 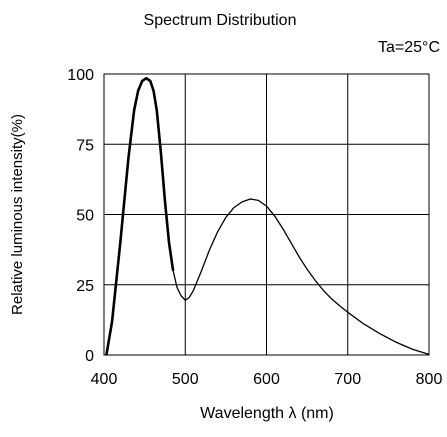 I want to click on y-tick-label-75: 75, so click(x=85, y=145).